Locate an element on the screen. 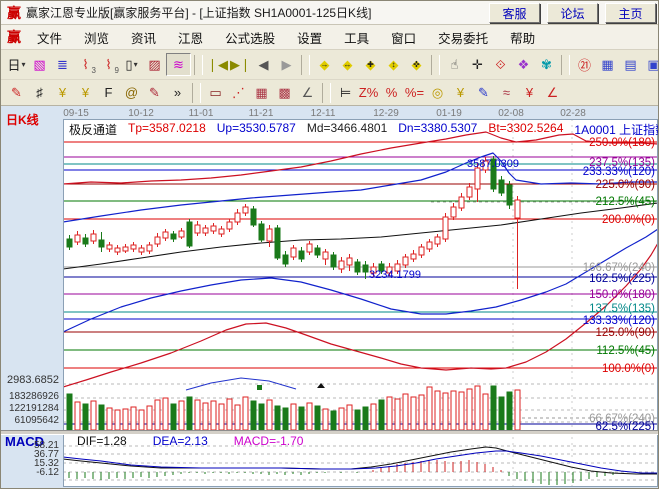  gann-diamond-expand-icon: ◆ ✜ is located at coordinates (416, 64).